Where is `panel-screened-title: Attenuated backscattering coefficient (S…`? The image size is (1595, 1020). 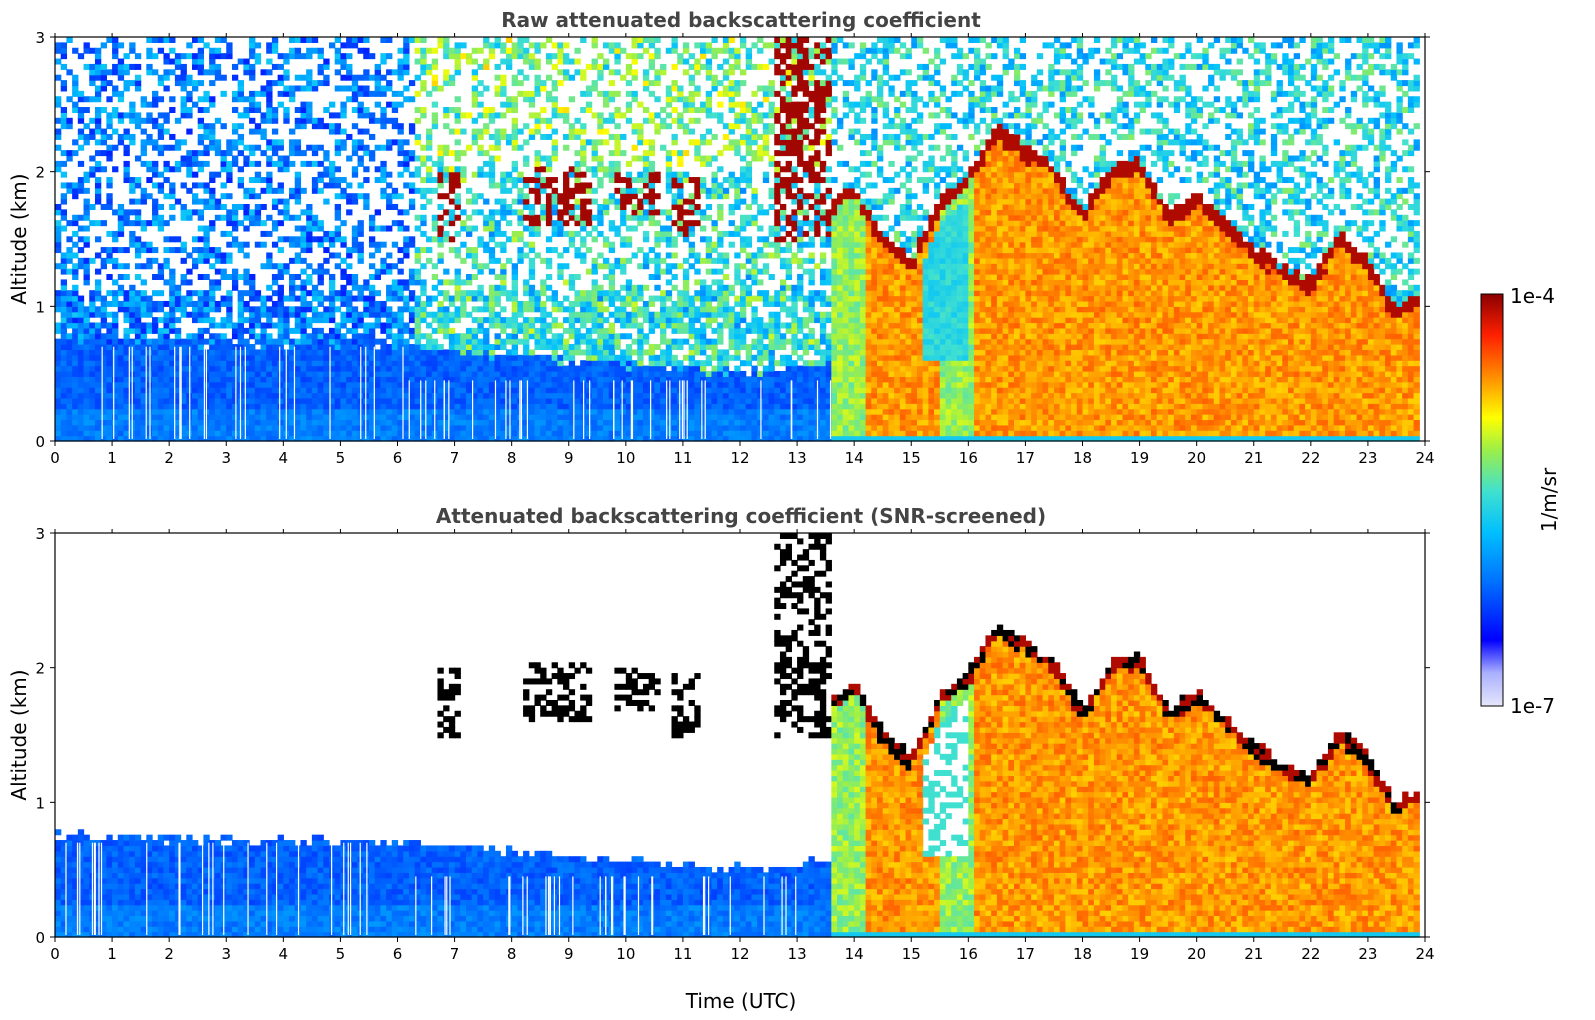 panel-screened-title: Attenuated backscattering coefficient (S… is located at coordinates (741, 516).